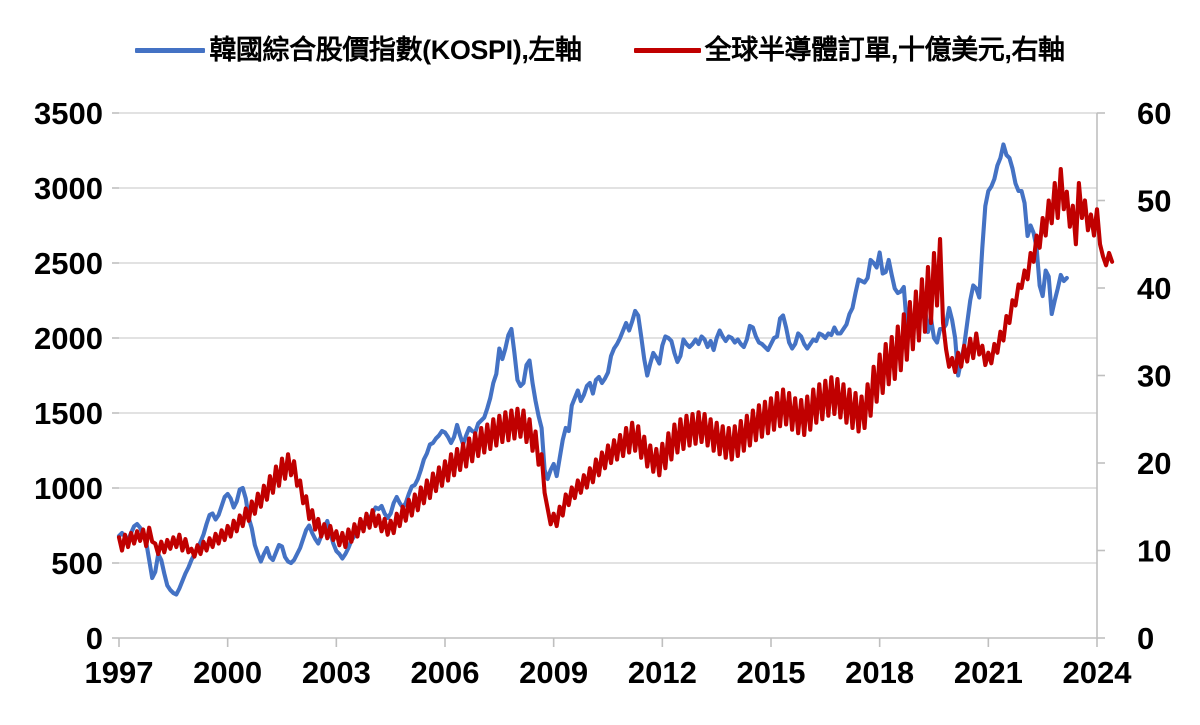 The height and width of the screenshot is (725, 1200). What do you see at coordinates (1154, 113) in the screenshot?
I see `y-axis-right-tick-label: 60` at bounding box center [1154, 113].